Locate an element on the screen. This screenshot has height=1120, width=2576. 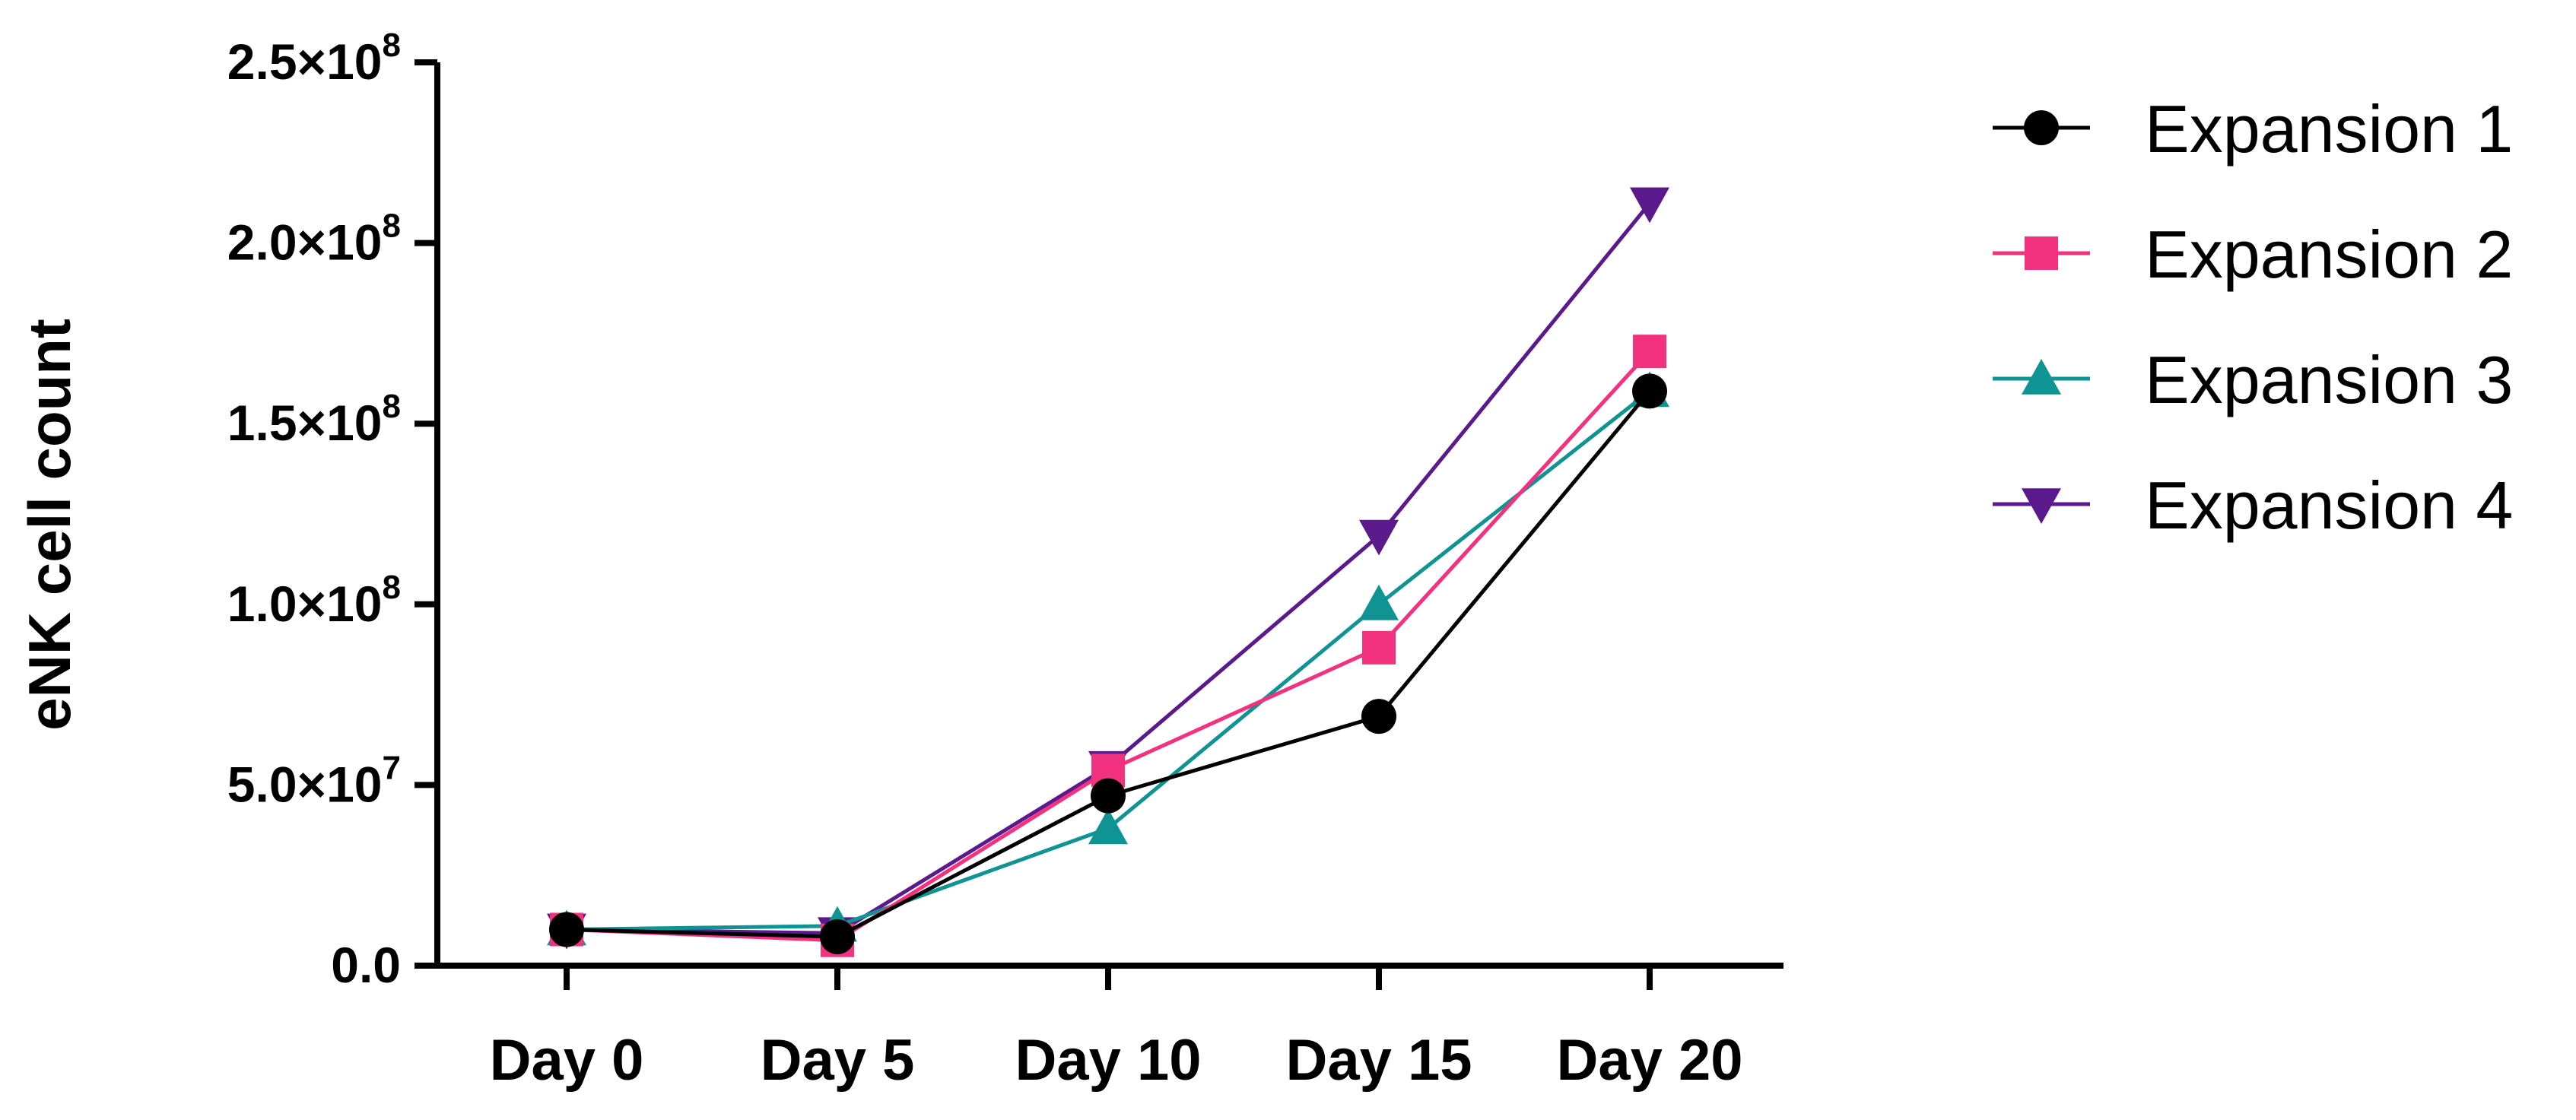
y-axis-ticks: 0.0 5.0×10⁷ 1.0×10⁸ 1.5×10⁸ 2.0×10⁸ 2.5×10⁸ is located at coordinates (332, 510).